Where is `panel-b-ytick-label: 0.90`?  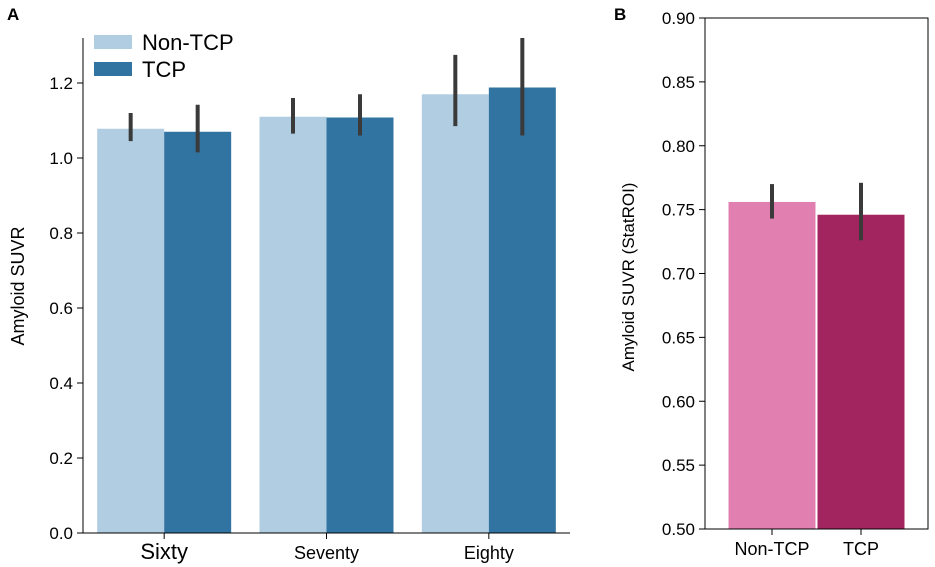 panel-b-ytick-label: 0.90 is located at coordinates (678, 18).